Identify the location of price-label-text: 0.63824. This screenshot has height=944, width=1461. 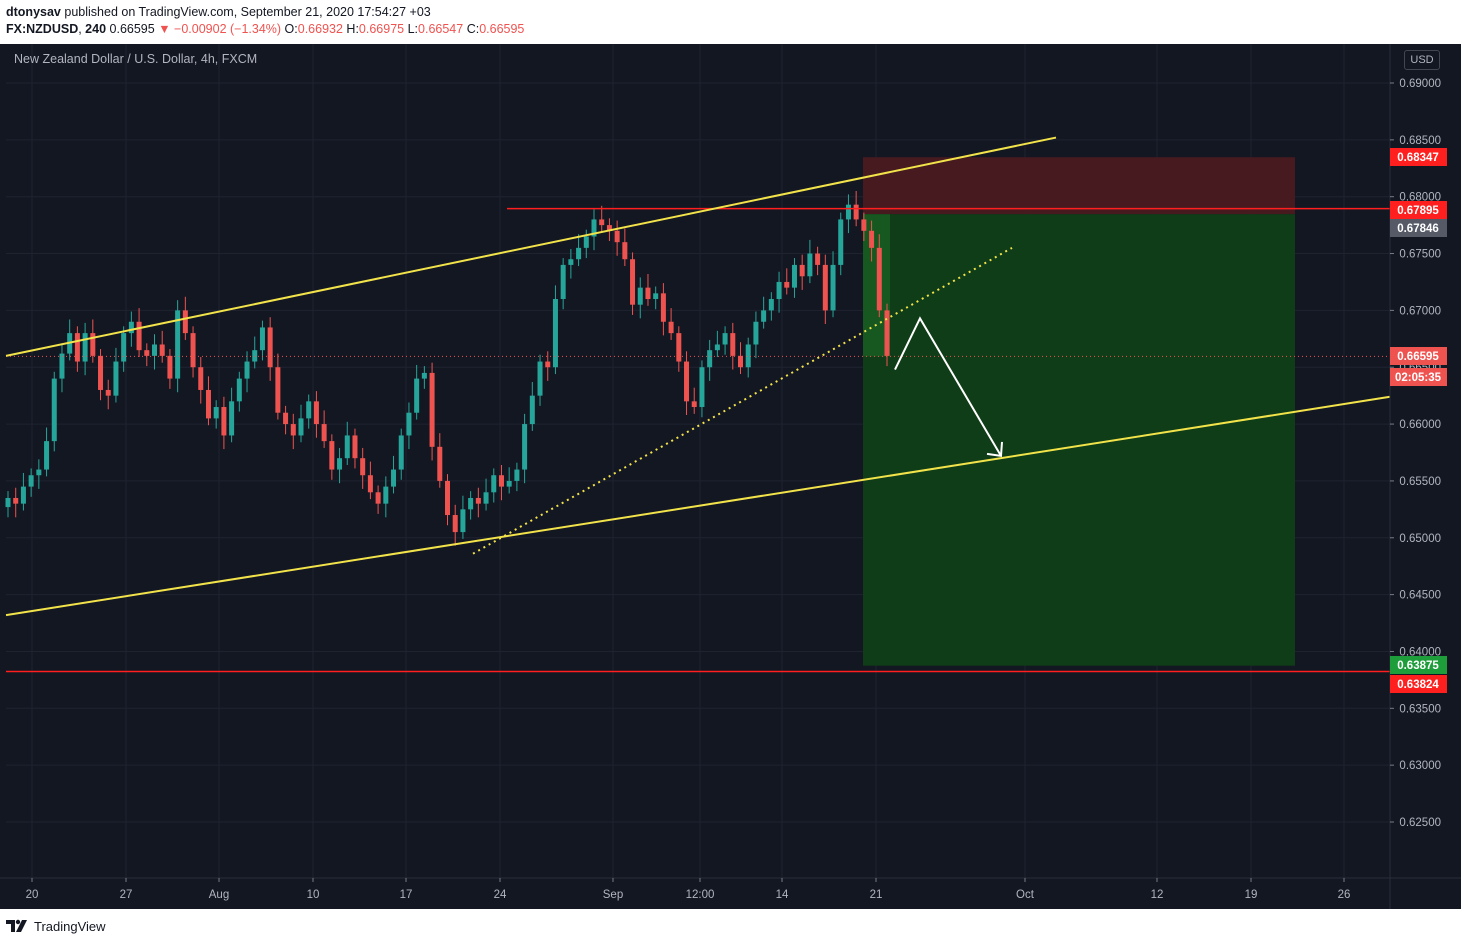
(1418, 685).